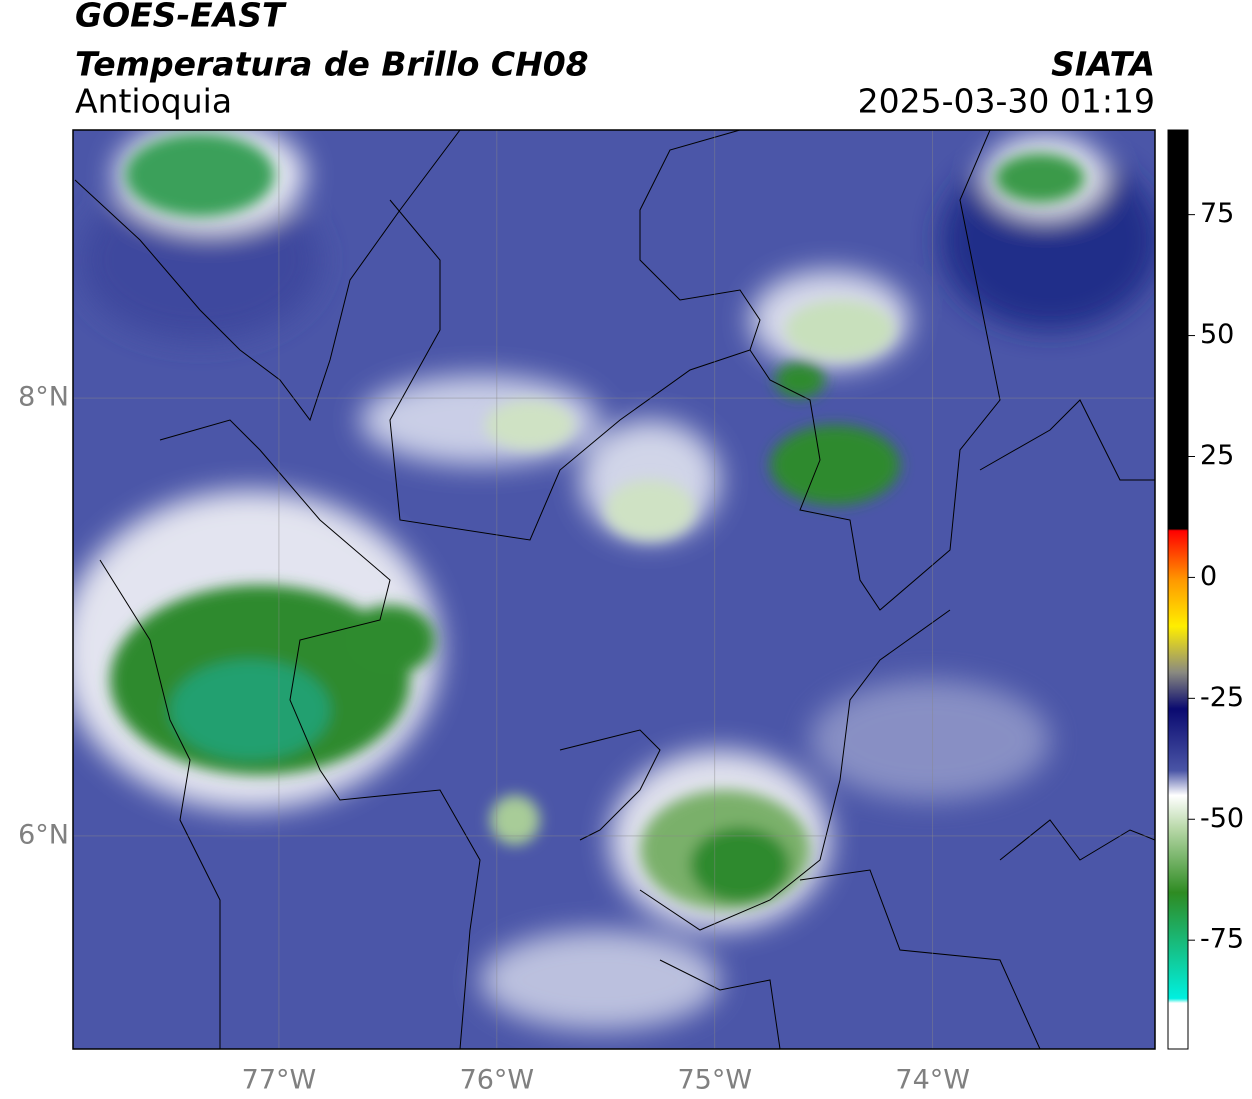 The image size is (1252, 1099). I want to click on y-tick-label: 8°N, so click(43, 397).